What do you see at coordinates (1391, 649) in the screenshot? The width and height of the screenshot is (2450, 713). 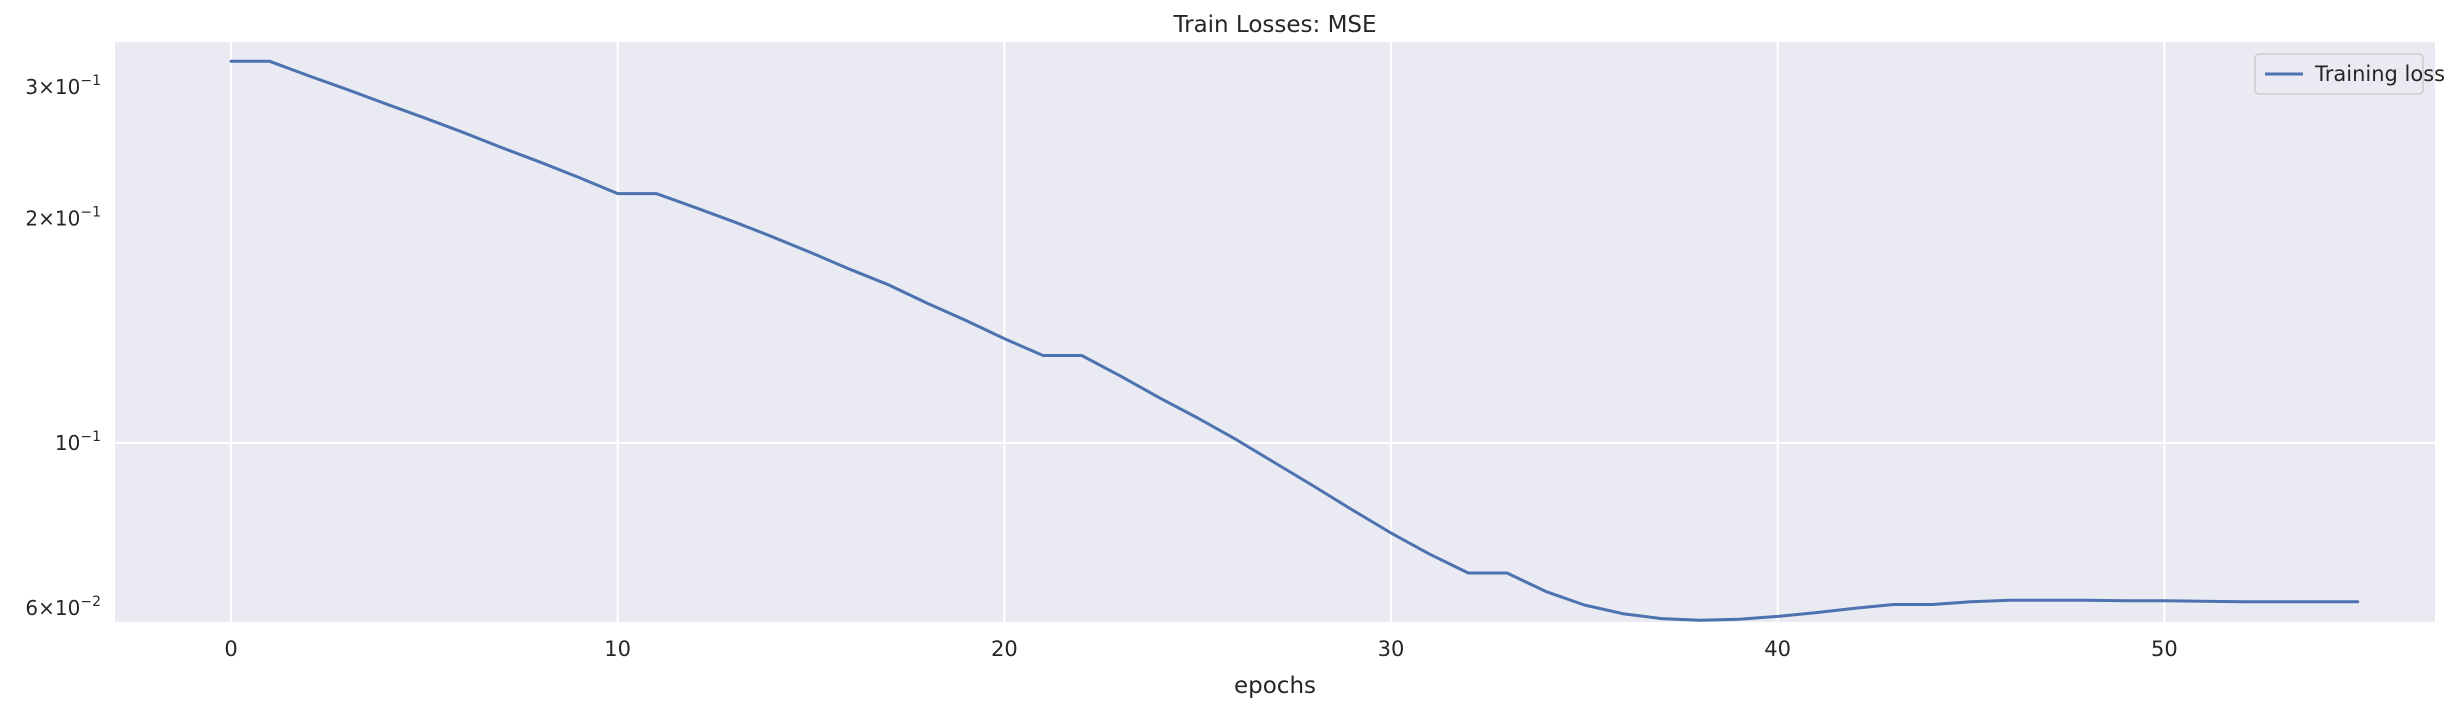 I see `x-tick-label: 30` at bounding box center [1391, 649].